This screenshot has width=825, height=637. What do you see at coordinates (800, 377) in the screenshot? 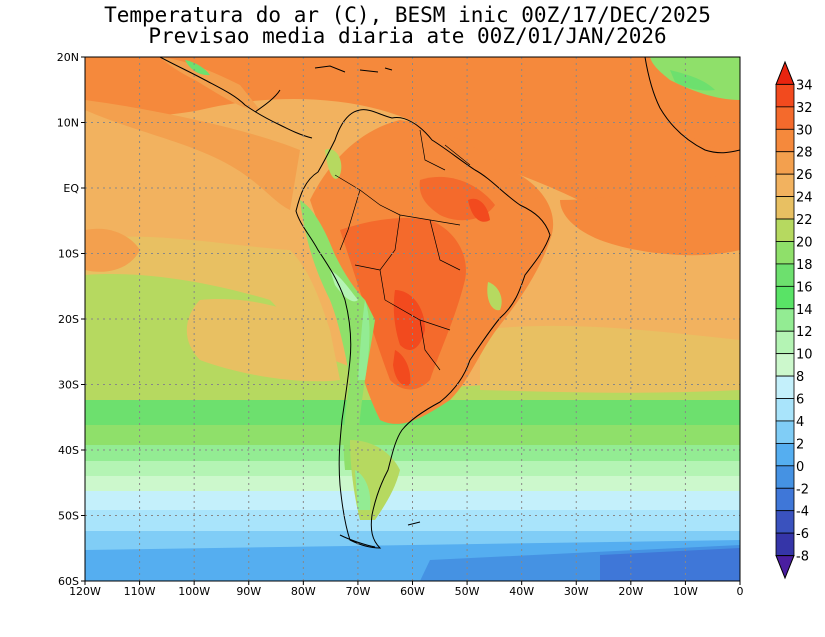
I see `colorbar-label: 8` at bounding box center [800, 377].